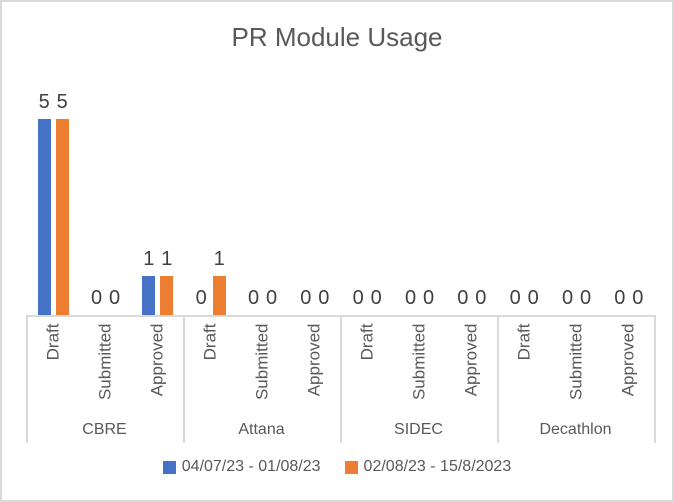 This screenshot has height=502, width=674. I want to click on value-label-s2-attana-approved: 0, so click(324, 298).